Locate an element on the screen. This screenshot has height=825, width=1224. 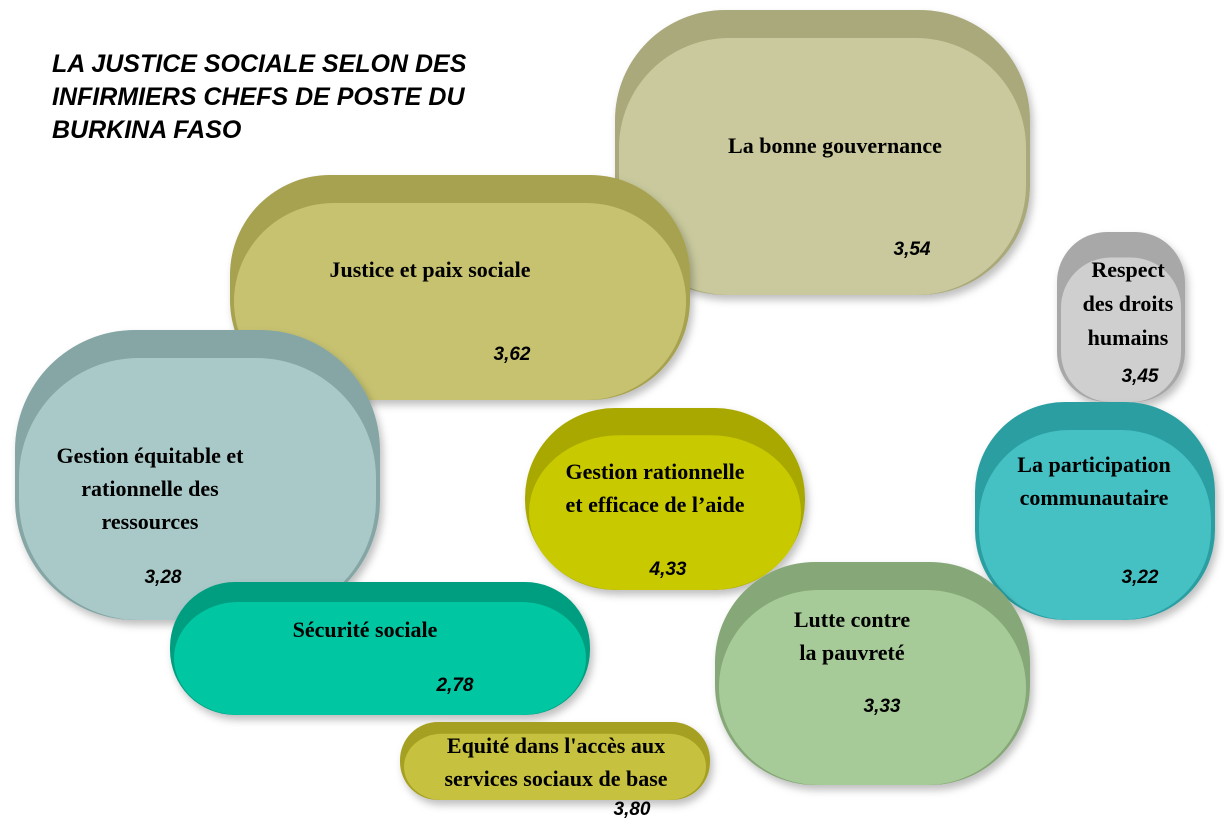
node-label: la pauvreté is located at coordinates (852, 652).